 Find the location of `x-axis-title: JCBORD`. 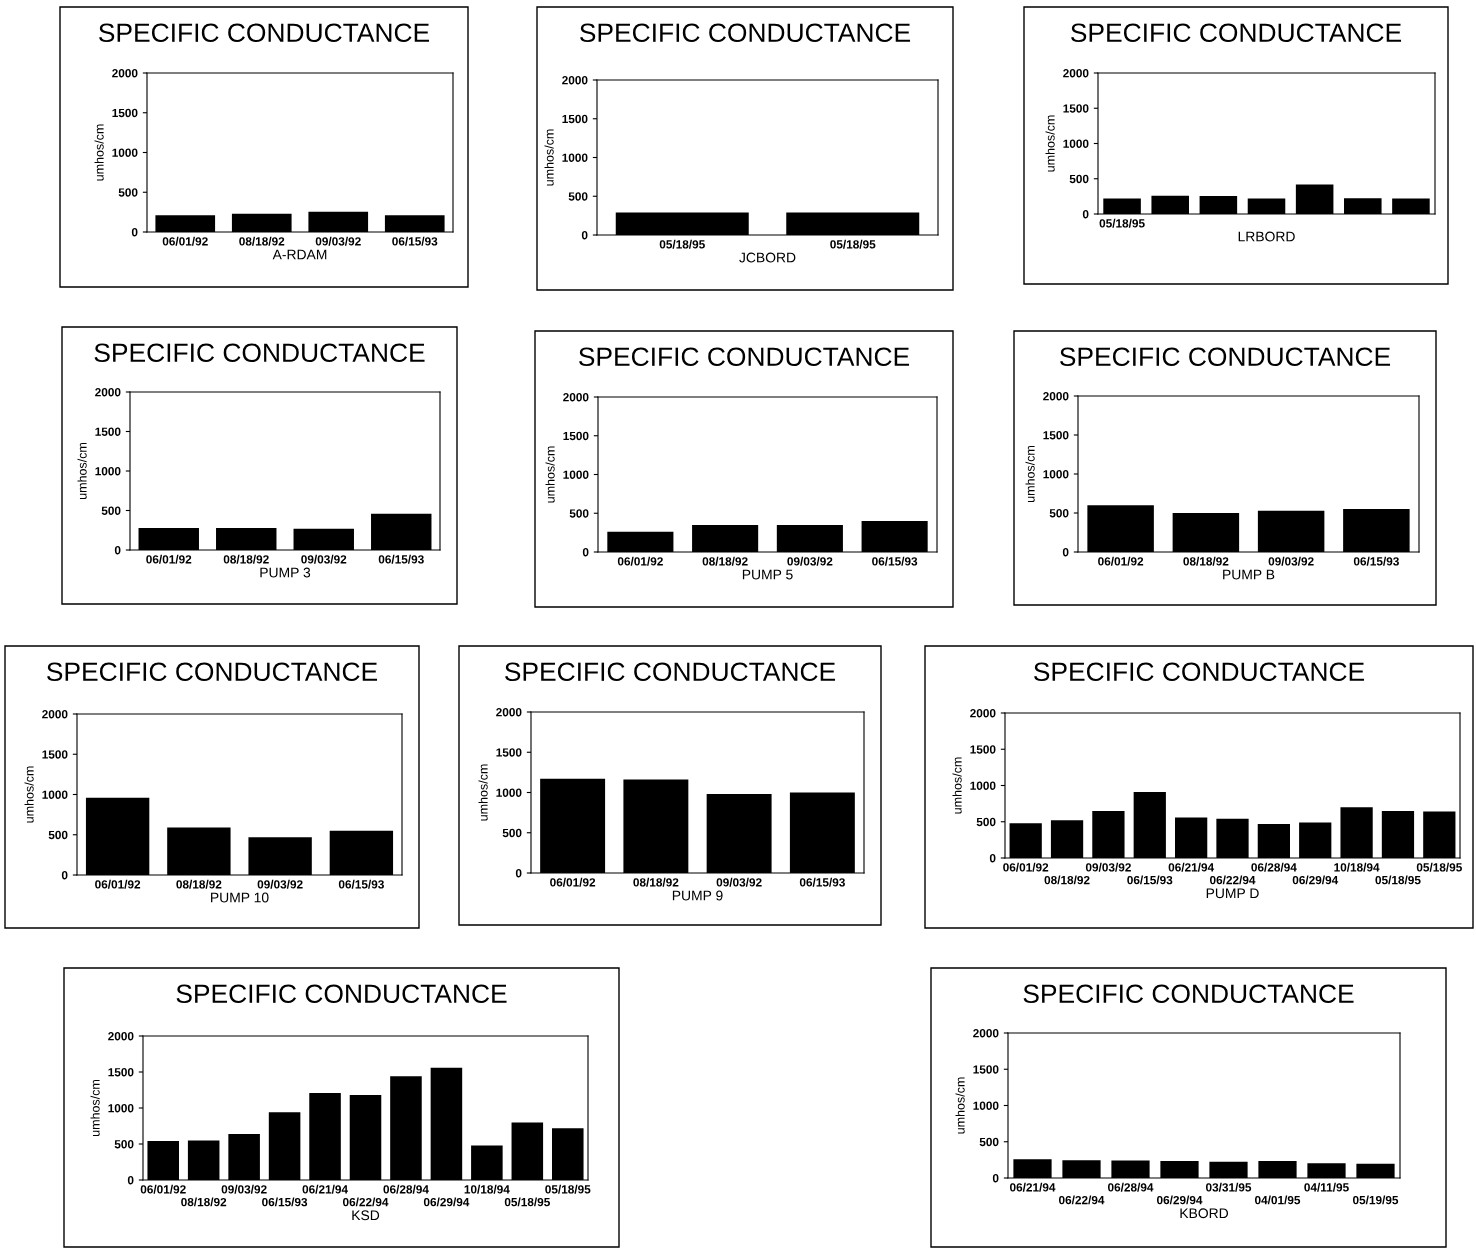

x-axis-title: JCBORD is located at coordinates (767, 257).